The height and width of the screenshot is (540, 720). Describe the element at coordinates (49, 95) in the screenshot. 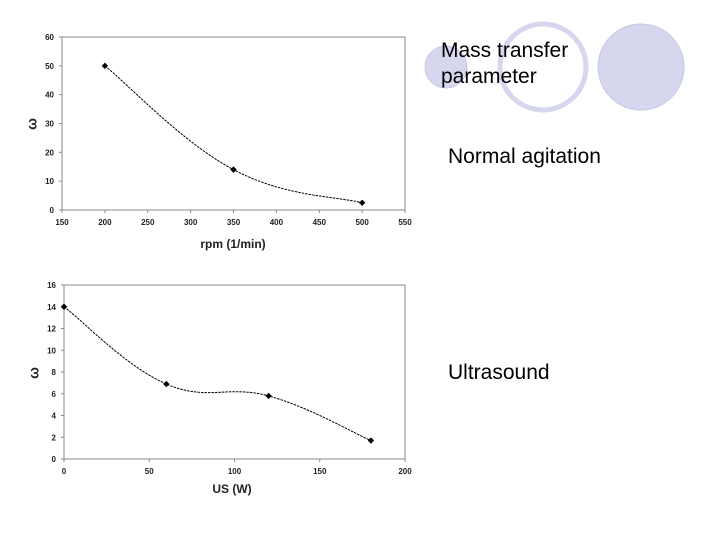

I see `y-tick-label: 40` at that location.